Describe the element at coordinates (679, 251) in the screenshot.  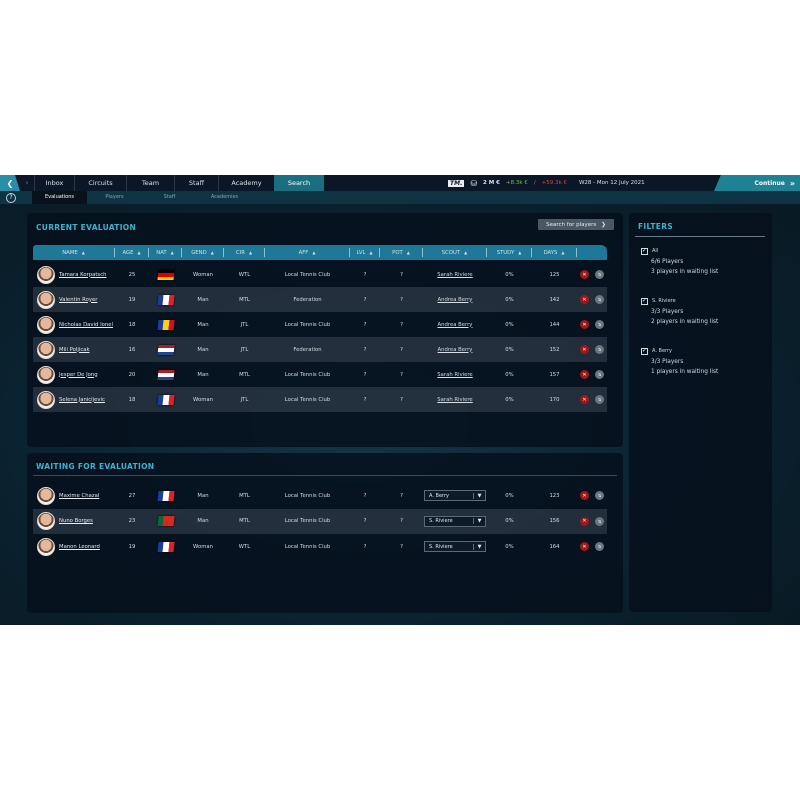
I see `filter-all: ✓ All` at that location.